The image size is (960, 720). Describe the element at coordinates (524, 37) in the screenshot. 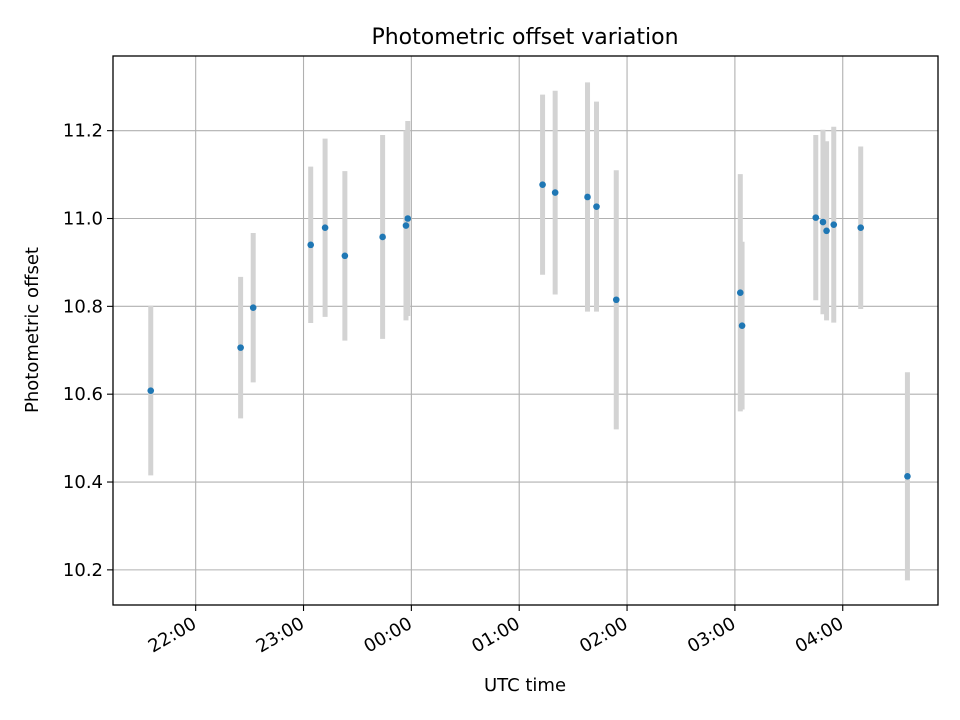

I see `chart-title: Photometric offset variation` at that location.